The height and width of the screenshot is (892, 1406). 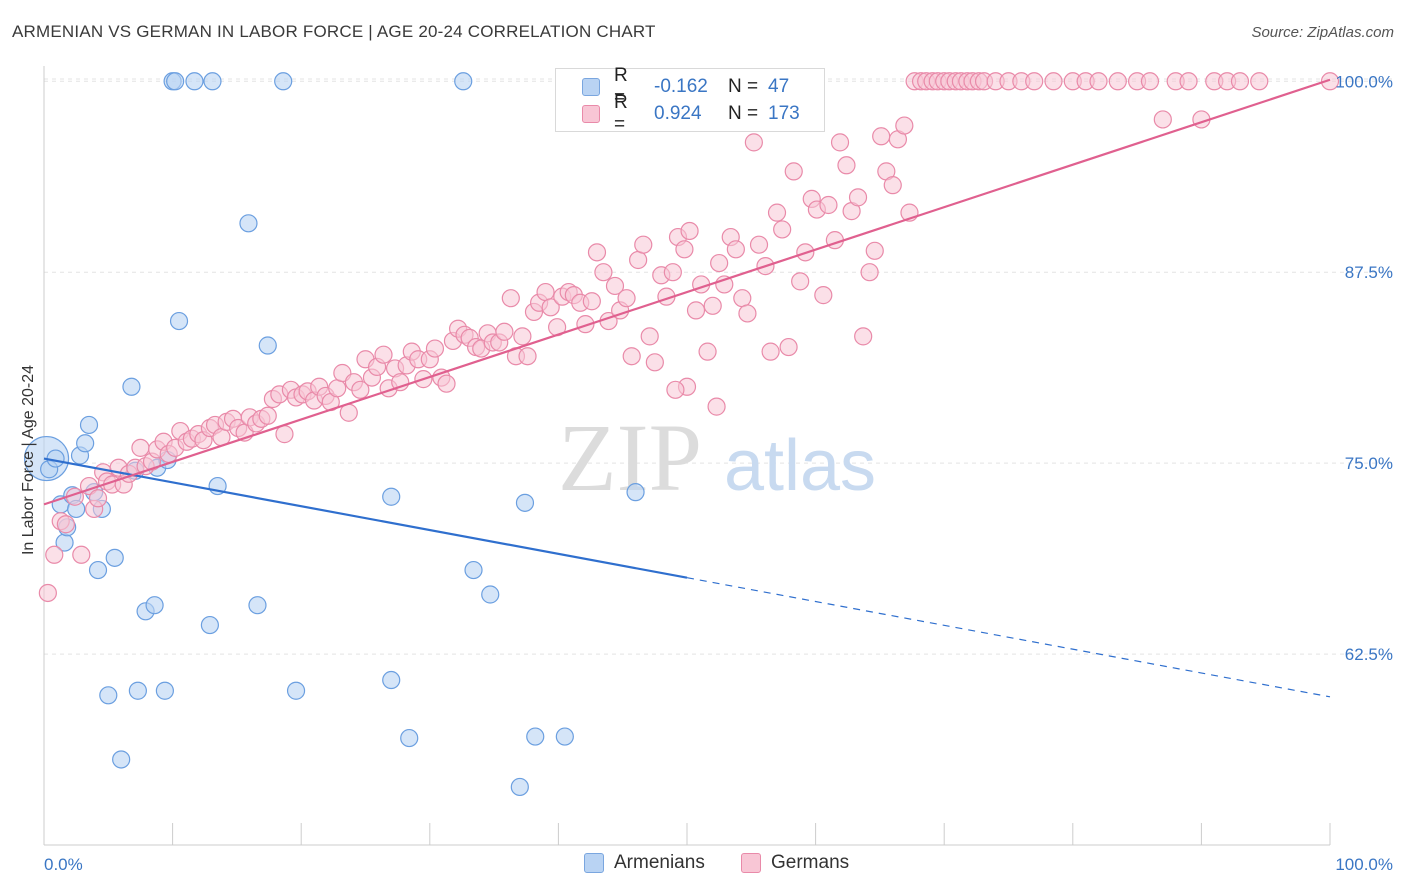 I want to click on legend-n-value: 47, so click(x=779, y=86).